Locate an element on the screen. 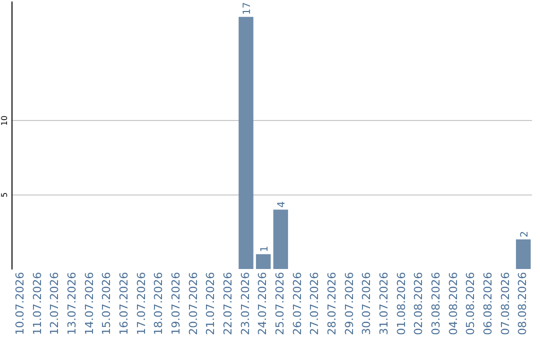 This screenshot has width=540, height=340. x-tick-label: 20.07.2026 is located at coordinates (193, 304).